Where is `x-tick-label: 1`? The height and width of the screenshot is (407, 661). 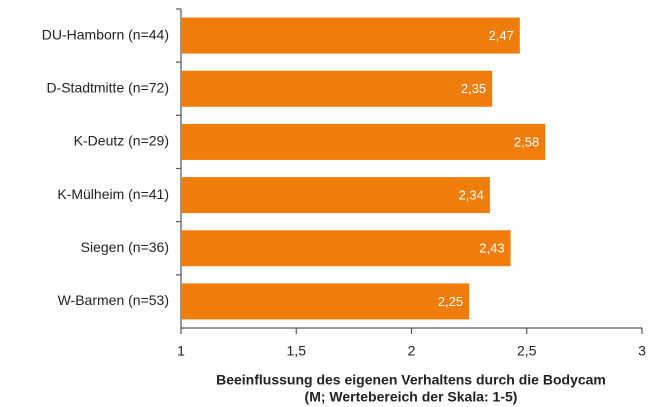
x-tick-label: 1 is located at coordinates (181, 351).